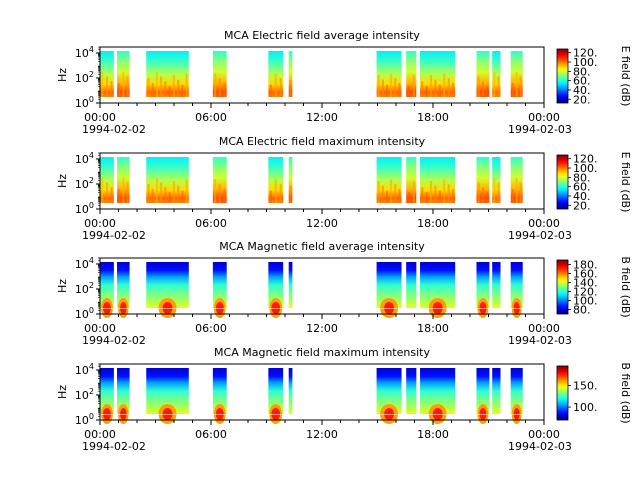 The image size is (640, 480). I want to click on panel-title: MCA Electric field maximum intensity, so click(322, 141).